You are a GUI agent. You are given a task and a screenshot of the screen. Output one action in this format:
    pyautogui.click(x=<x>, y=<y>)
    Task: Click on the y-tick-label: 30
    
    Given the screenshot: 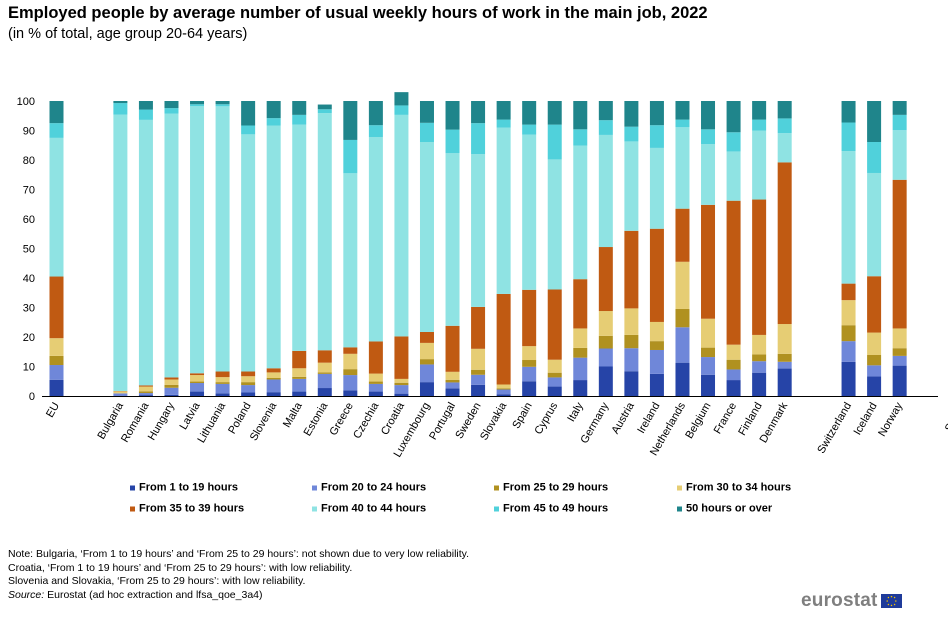 What is the action you would take?
    pyautogui.click(x=29, y=309)
    